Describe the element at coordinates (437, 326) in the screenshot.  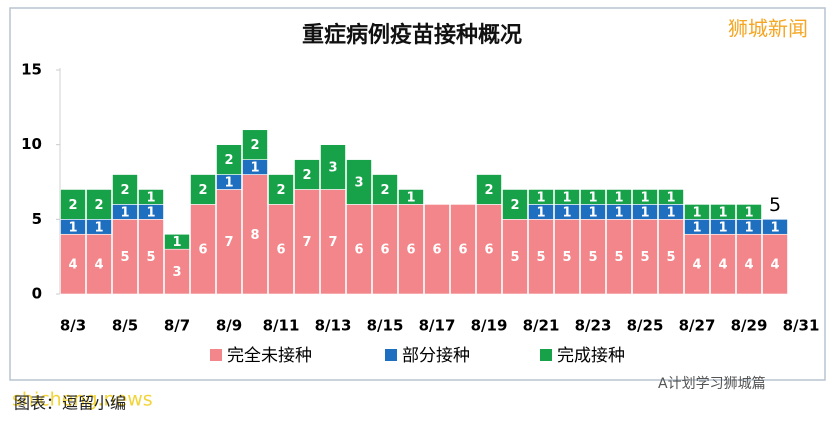
I see `x-tick-label: 8/17` at that location.